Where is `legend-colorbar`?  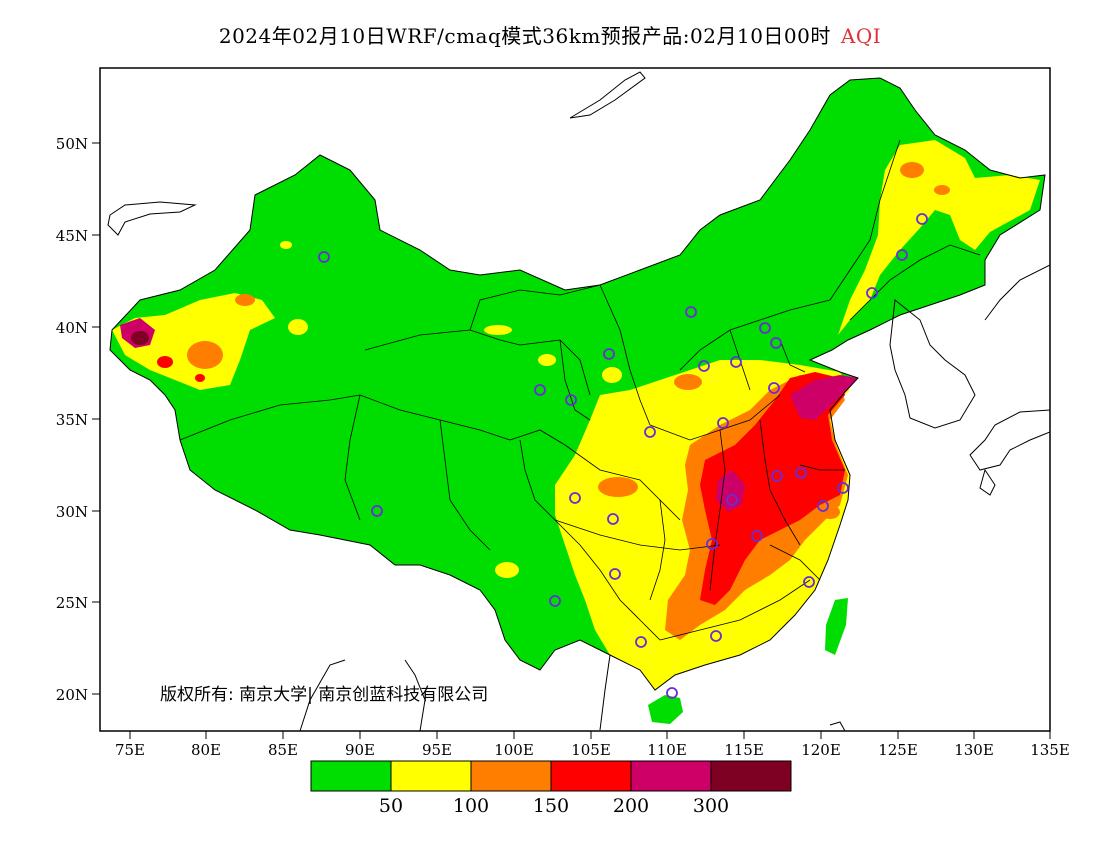 legend-colorbar is located at coordinates (551, 776).